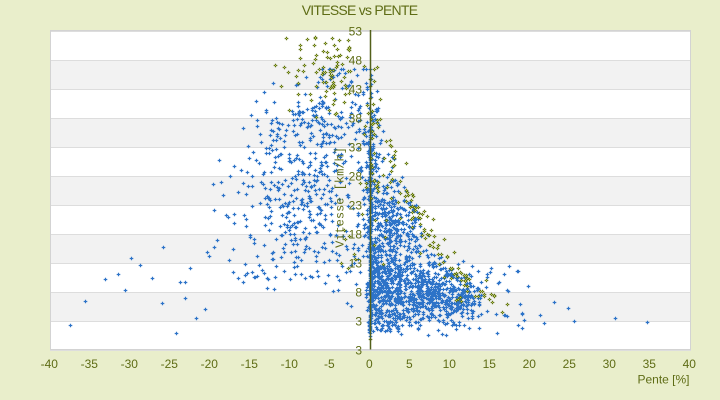 Image resolution: width=720 pixels, height=400 pixels. What do you see at coordinates (356, 118) in the screenshot?
I see `svg-text: 38` at bounding box center [356, 118].